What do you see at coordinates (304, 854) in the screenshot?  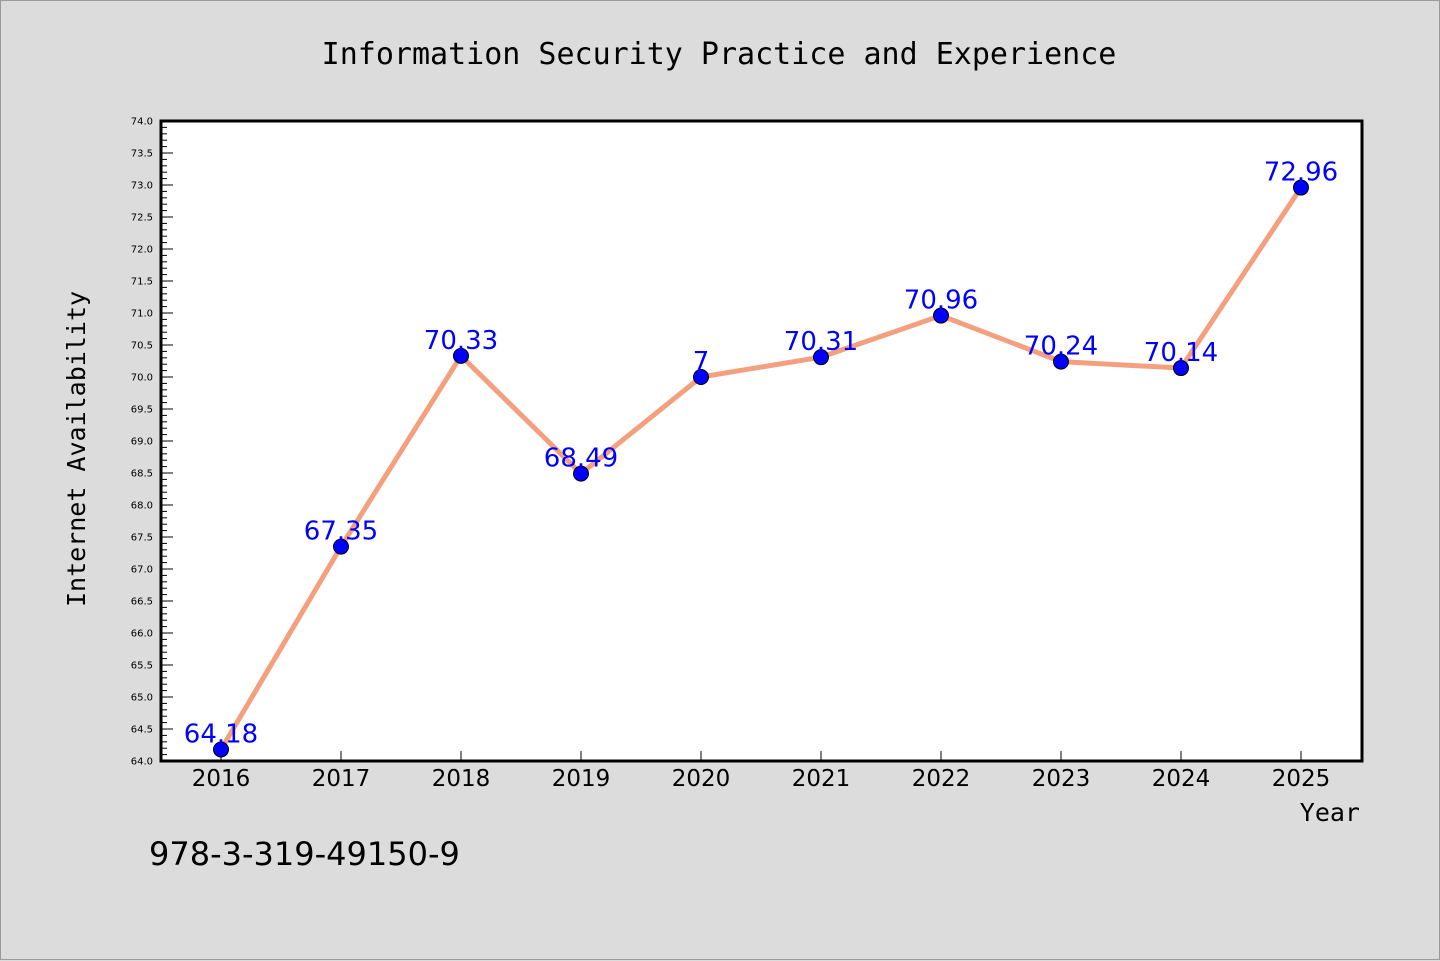 I see `footer-isbn: 978-3-319-49150-9` at bounding box center [304, 854].